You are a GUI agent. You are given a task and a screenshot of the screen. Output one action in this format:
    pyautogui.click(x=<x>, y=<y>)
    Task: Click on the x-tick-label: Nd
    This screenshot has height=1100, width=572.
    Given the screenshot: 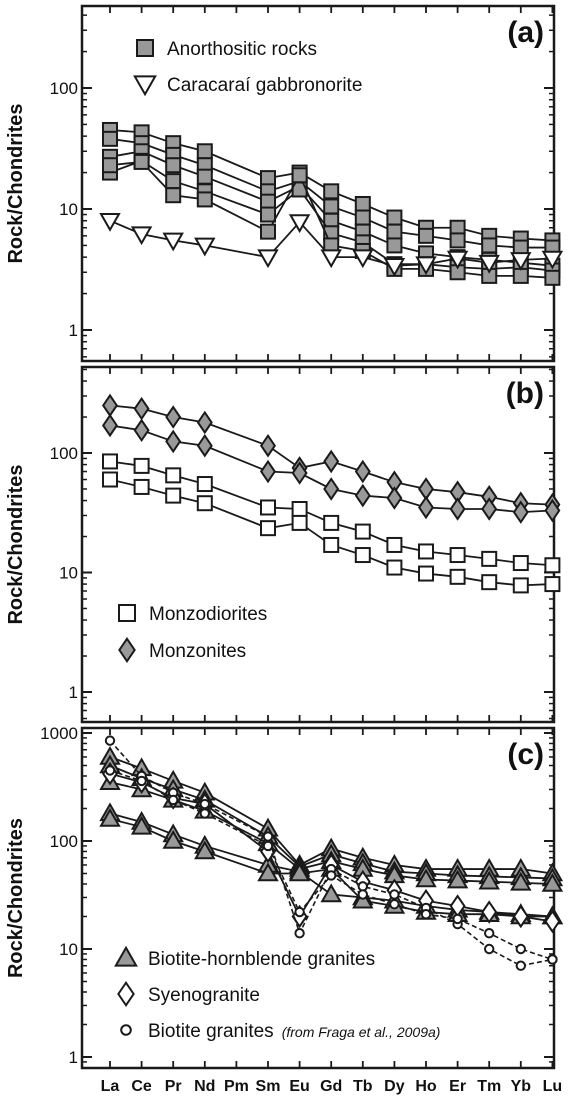 What is the action you would take?
    pyautogui.click(x=204, y=1086)
    